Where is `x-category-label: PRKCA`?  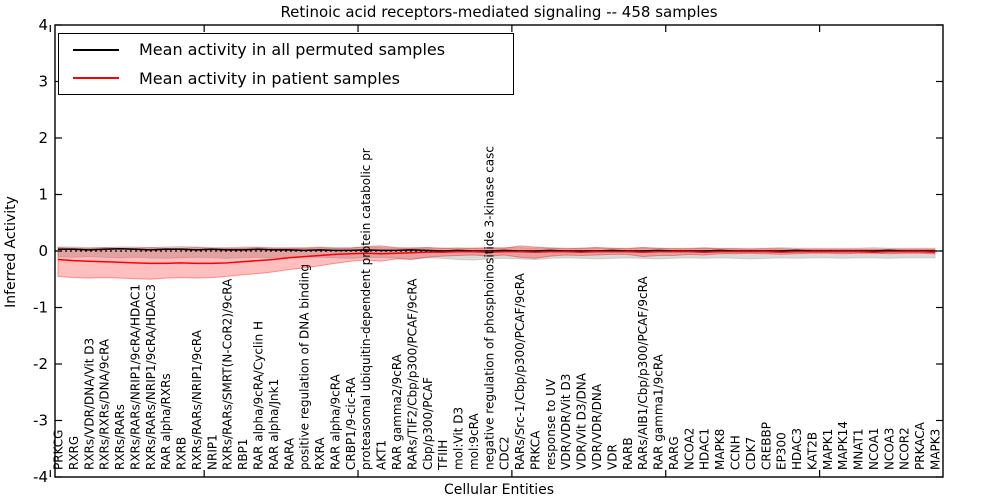
x-category-label: PRKCA is located at coordinates (535, 450).